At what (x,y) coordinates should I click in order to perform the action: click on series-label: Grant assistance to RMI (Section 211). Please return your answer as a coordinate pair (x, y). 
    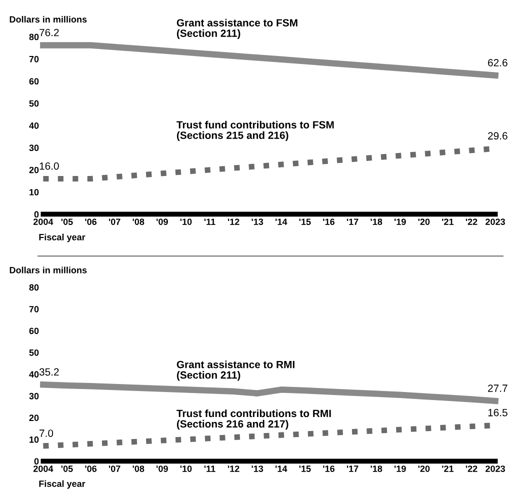
    Looking at the image, I should click on (235, 370).